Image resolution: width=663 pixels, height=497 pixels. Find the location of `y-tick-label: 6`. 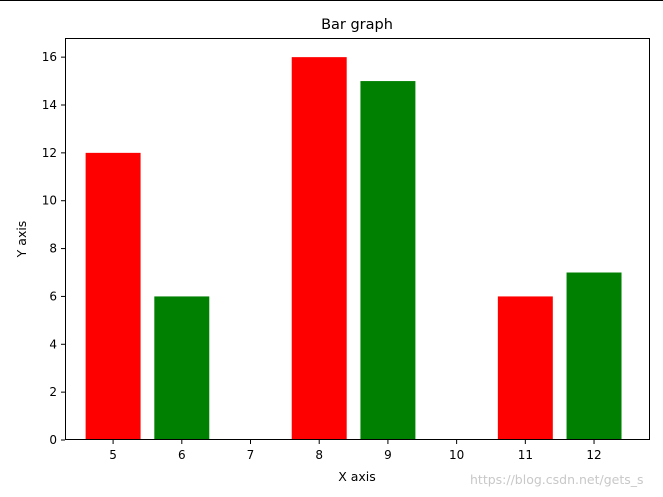

y-tick-label: 6 is located at coordinates (53, 296).